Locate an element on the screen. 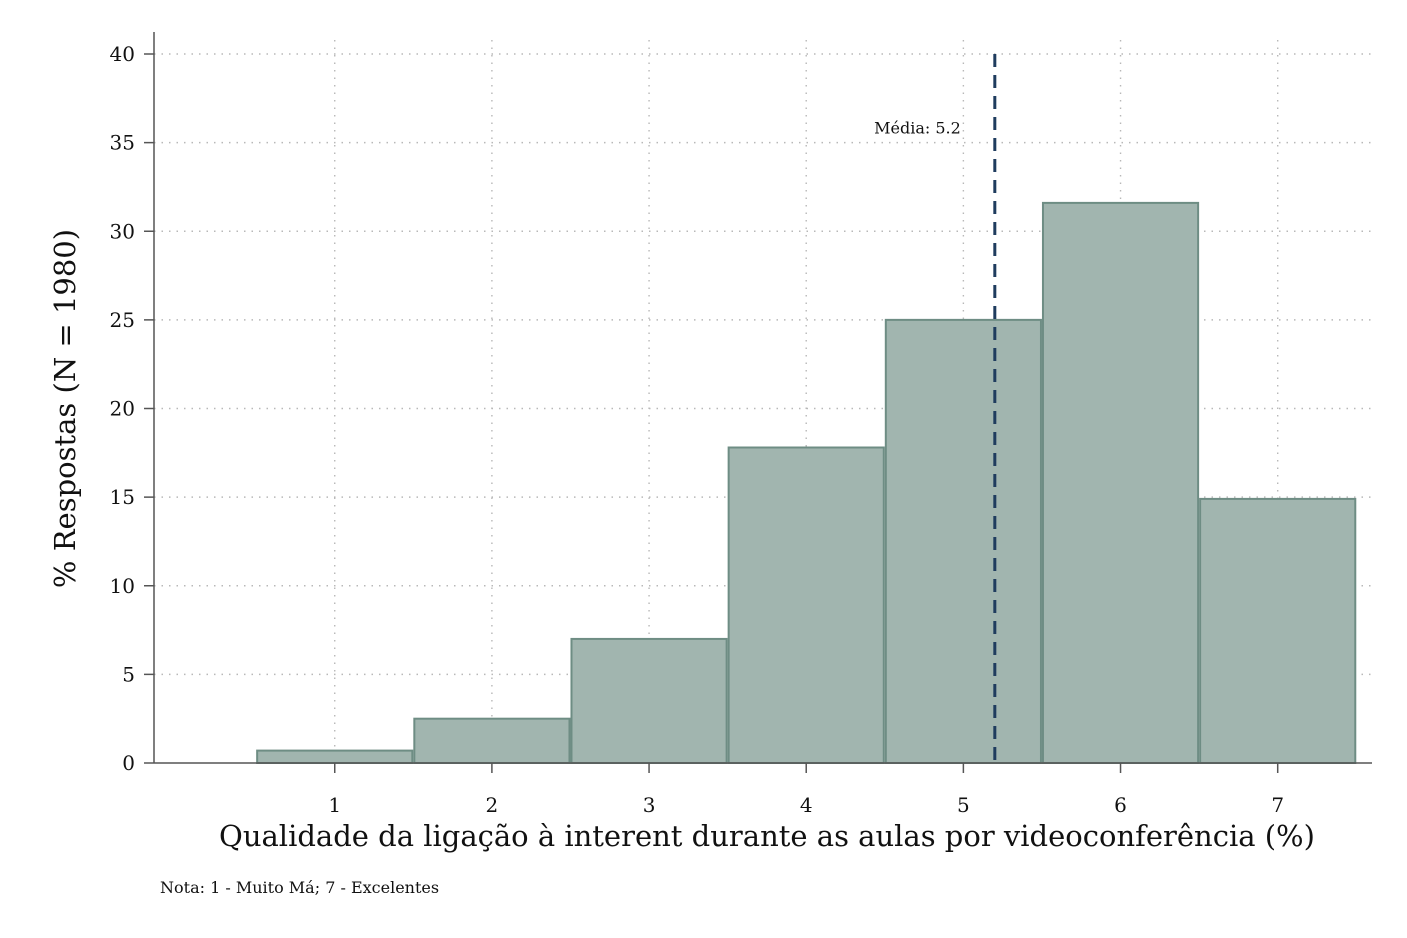  y-tick-label: 20 is located at coordinates (122, 409).